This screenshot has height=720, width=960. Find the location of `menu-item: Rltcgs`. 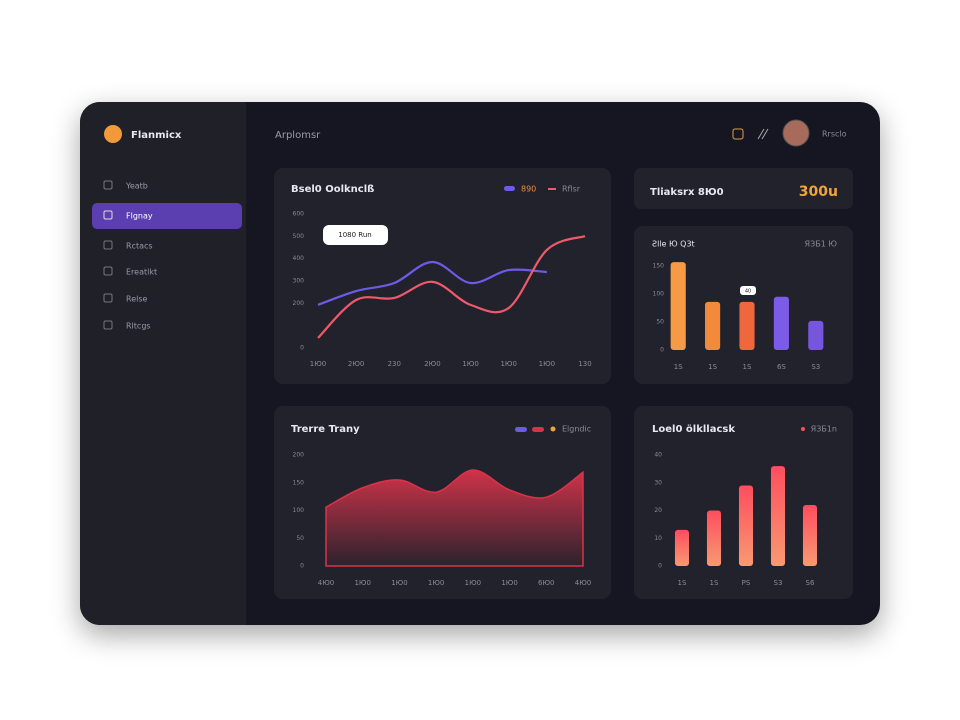

menu-item: Rltcgs is located at coordinates (138, 326).